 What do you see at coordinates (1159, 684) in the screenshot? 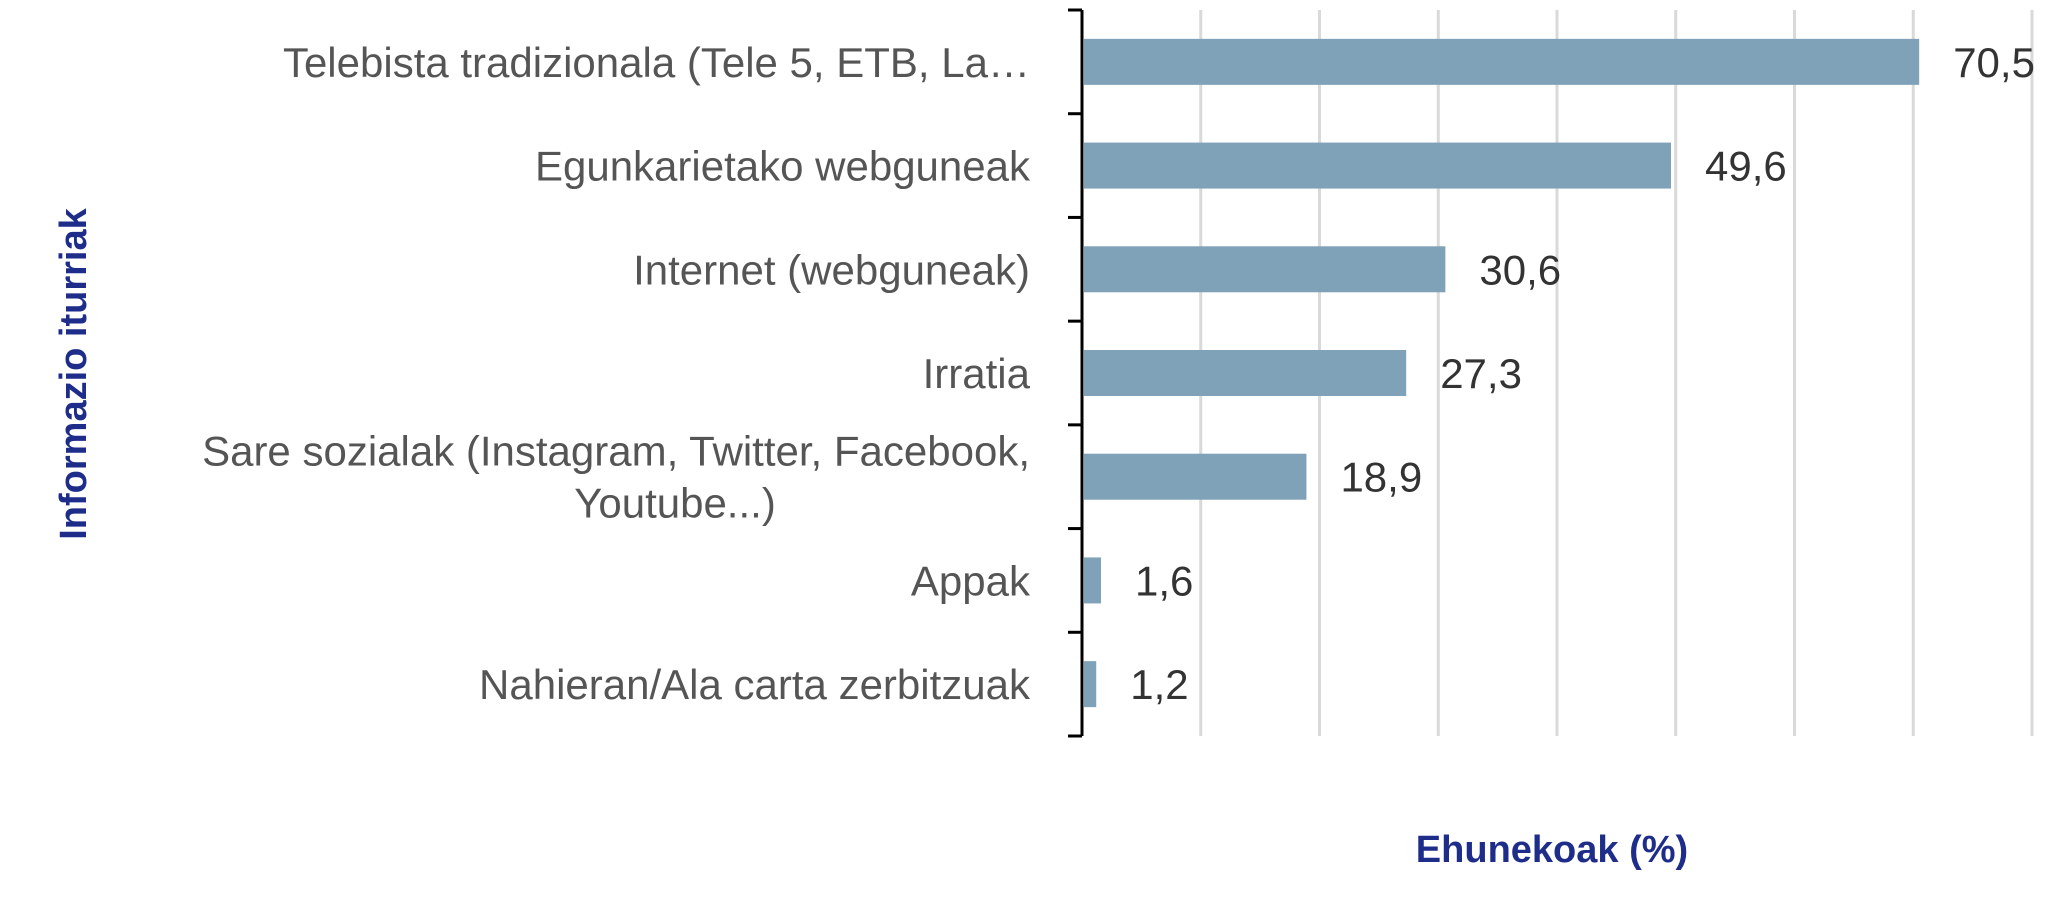
I see `data-label: 1,2` at bounding box center [1159, 684].